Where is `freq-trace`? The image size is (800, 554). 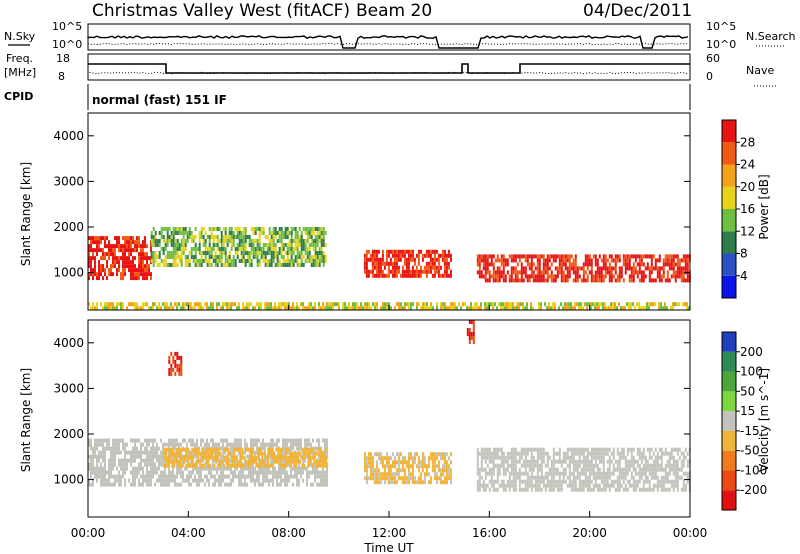 freq-trace is located at coordinates (389, 68).